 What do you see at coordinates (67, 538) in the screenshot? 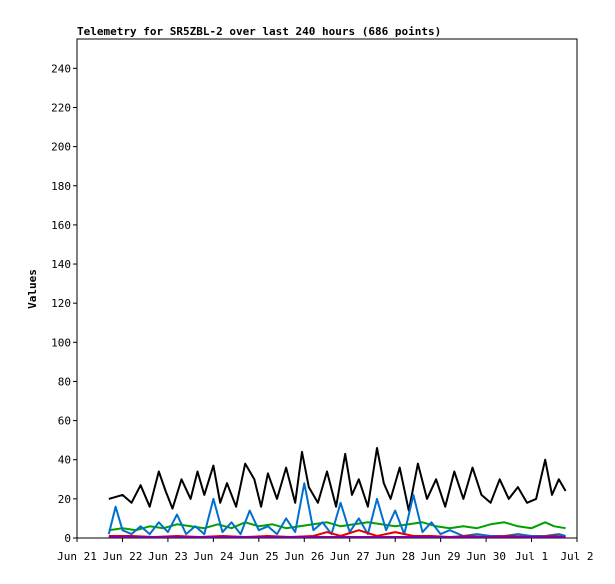
I see `y-tick-label: 0` at bounding box center [67, 538].